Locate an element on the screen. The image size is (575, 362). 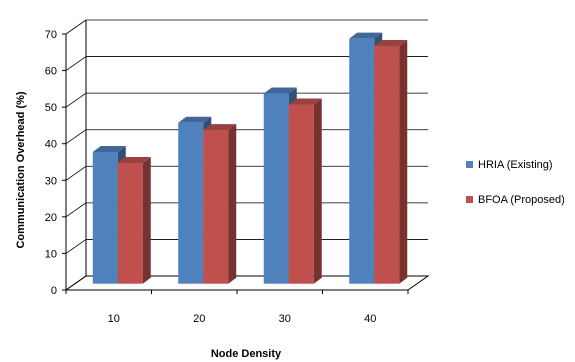
y-tick-label: 20 is located at coordinates (51, 218).